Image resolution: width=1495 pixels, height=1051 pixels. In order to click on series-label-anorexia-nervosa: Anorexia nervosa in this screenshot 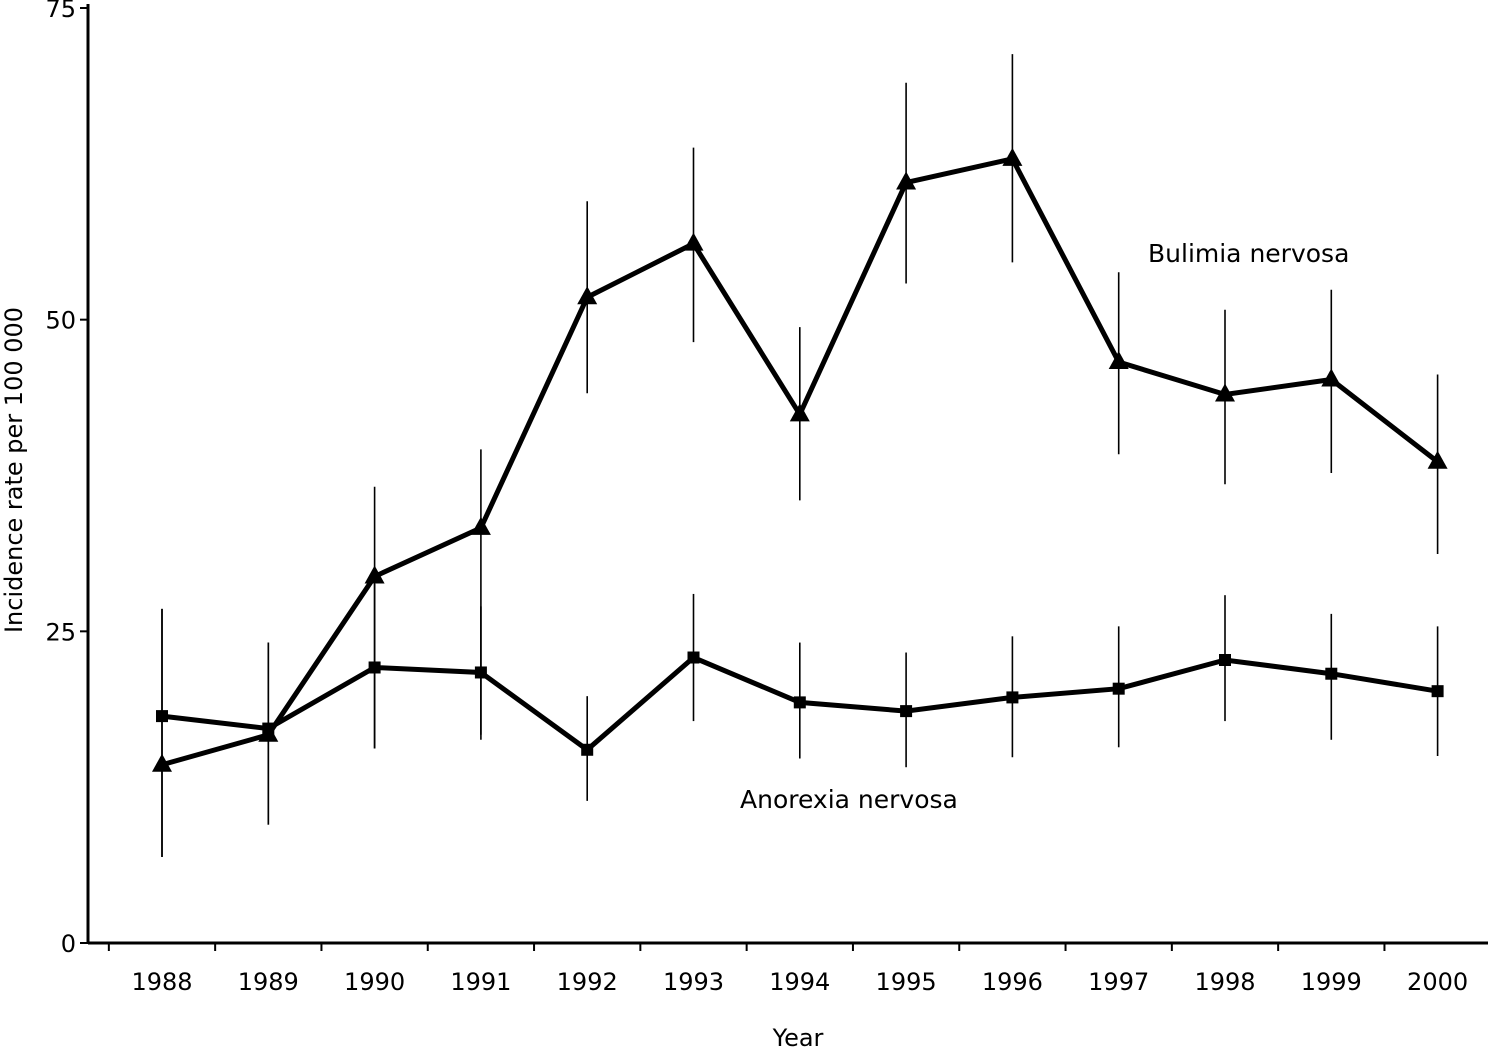, I will do `click(849, 799)`.